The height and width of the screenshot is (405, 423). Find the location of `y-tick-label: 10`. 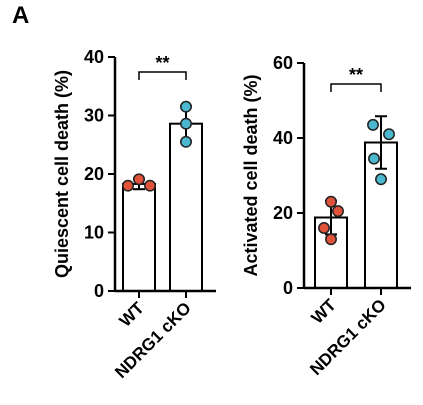

y-tick-label: 10 is located at coordinates (94, 233).